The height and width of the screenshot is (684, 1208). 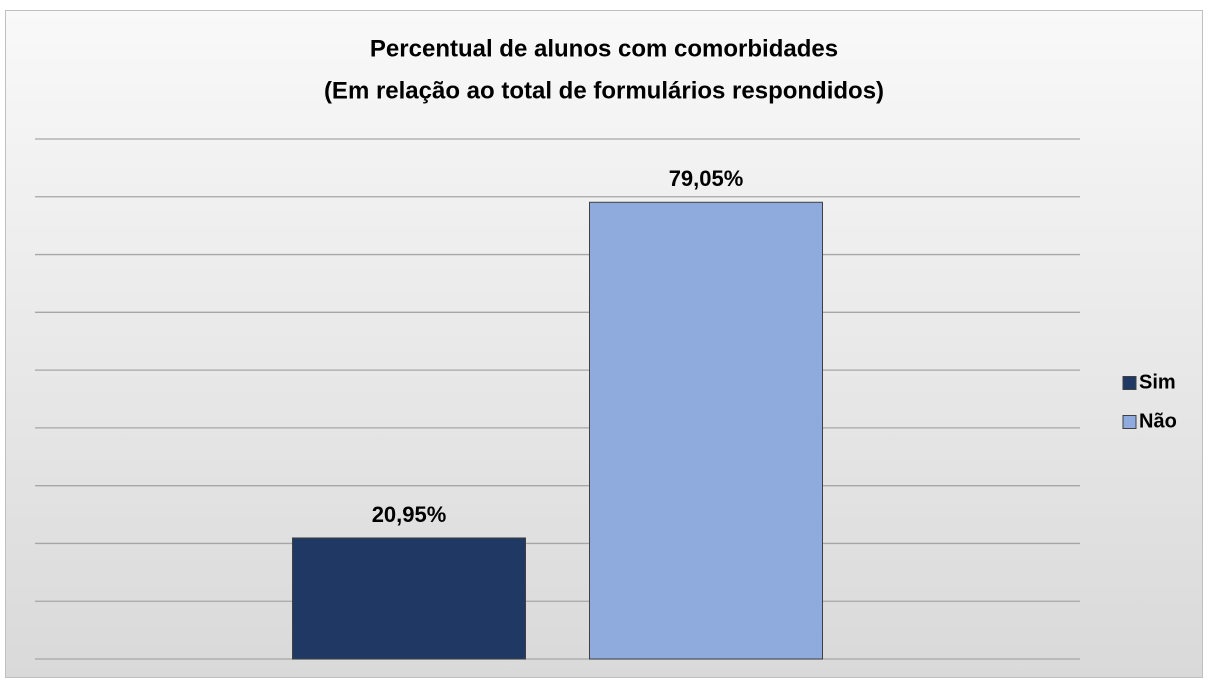 I want to click on legend-label: Sim, so click(x=1157, y=382).